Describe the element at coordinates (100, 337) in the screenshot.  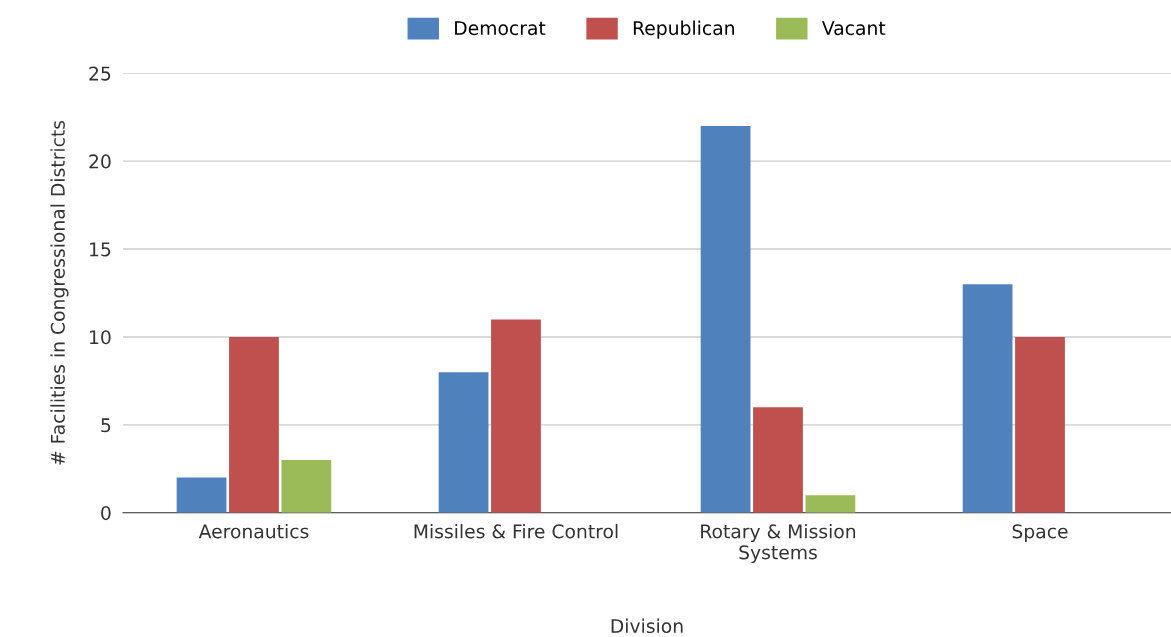
I see `y-tick-label: 10` at that location.